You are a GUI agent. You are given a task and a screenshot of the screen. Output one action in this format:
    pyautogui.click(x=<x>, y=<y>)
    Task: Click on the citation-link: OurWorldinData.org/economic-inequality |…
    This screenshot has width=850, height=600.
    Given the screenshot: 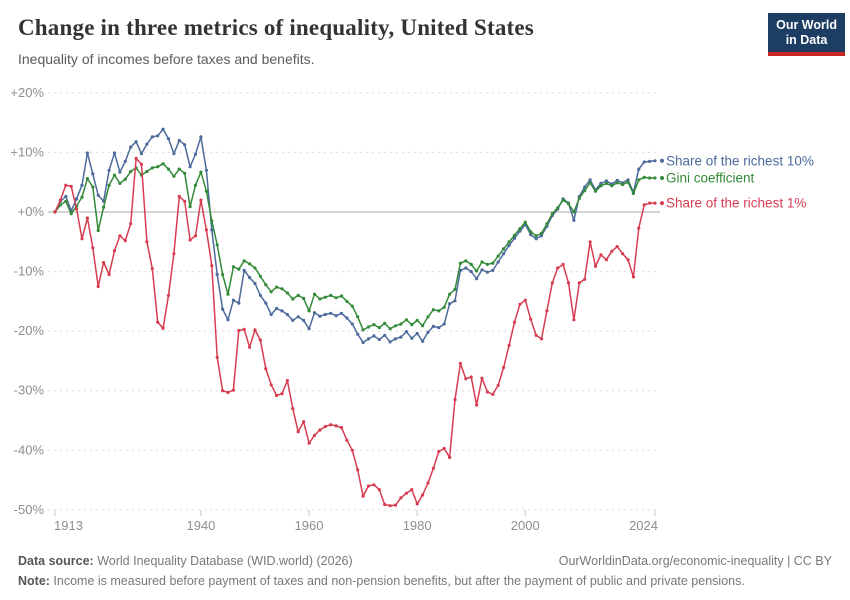 What is the action you would take?
    pyautogui.click(x=695, y=561)
    